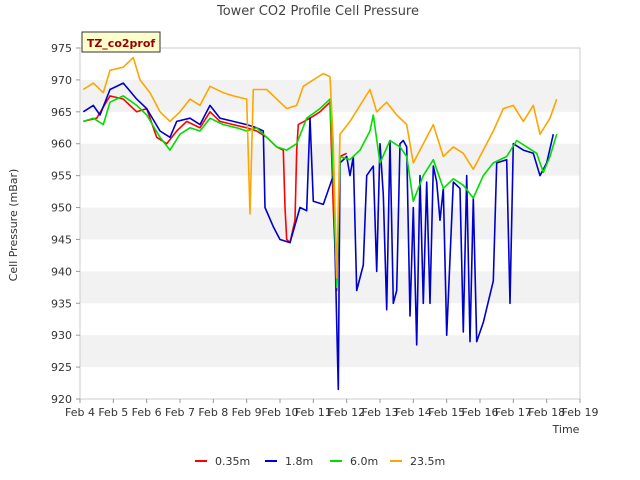 The height and width of the screenshot is (480, 640). I want to click on x-axis-label: Time, so click(566, 429).